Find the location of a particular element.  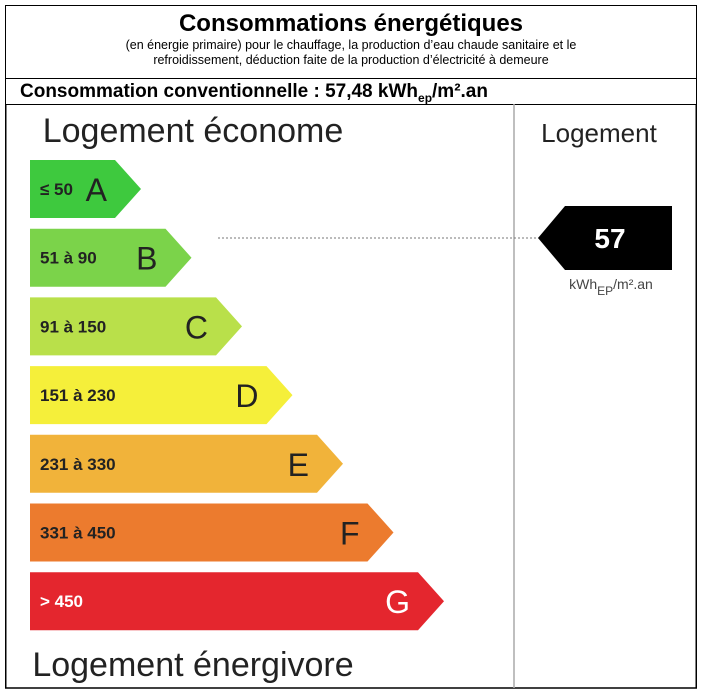

top-caption: Logement économe is located at coordinates (193, 131).